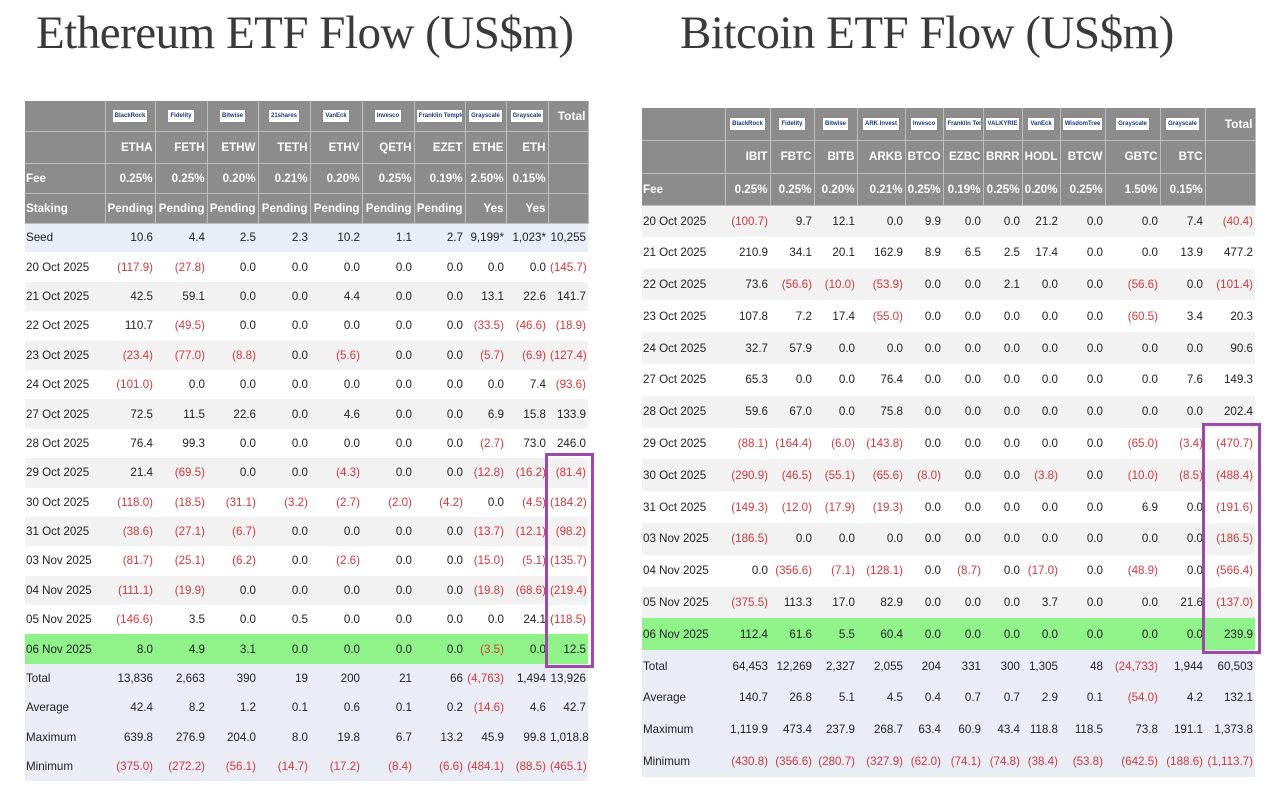 The width and height of the screenshot is (1280, 792). I want to click on total-cell: 20.3, so click(1230, 316).